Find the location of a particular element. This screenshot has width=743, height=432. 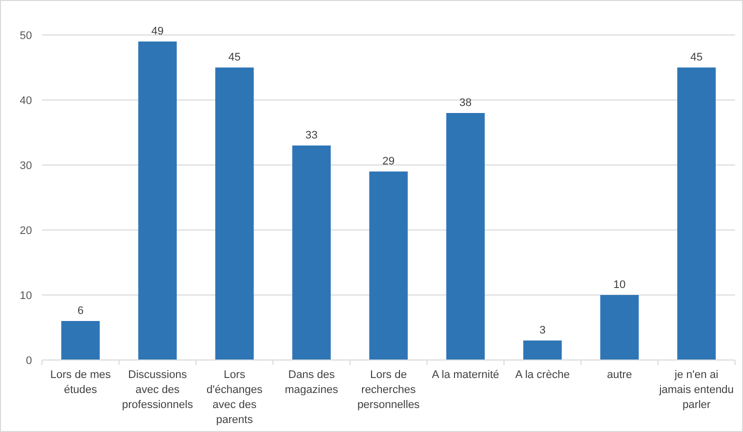

data-label: 33 is located at coordinates (311, 136).